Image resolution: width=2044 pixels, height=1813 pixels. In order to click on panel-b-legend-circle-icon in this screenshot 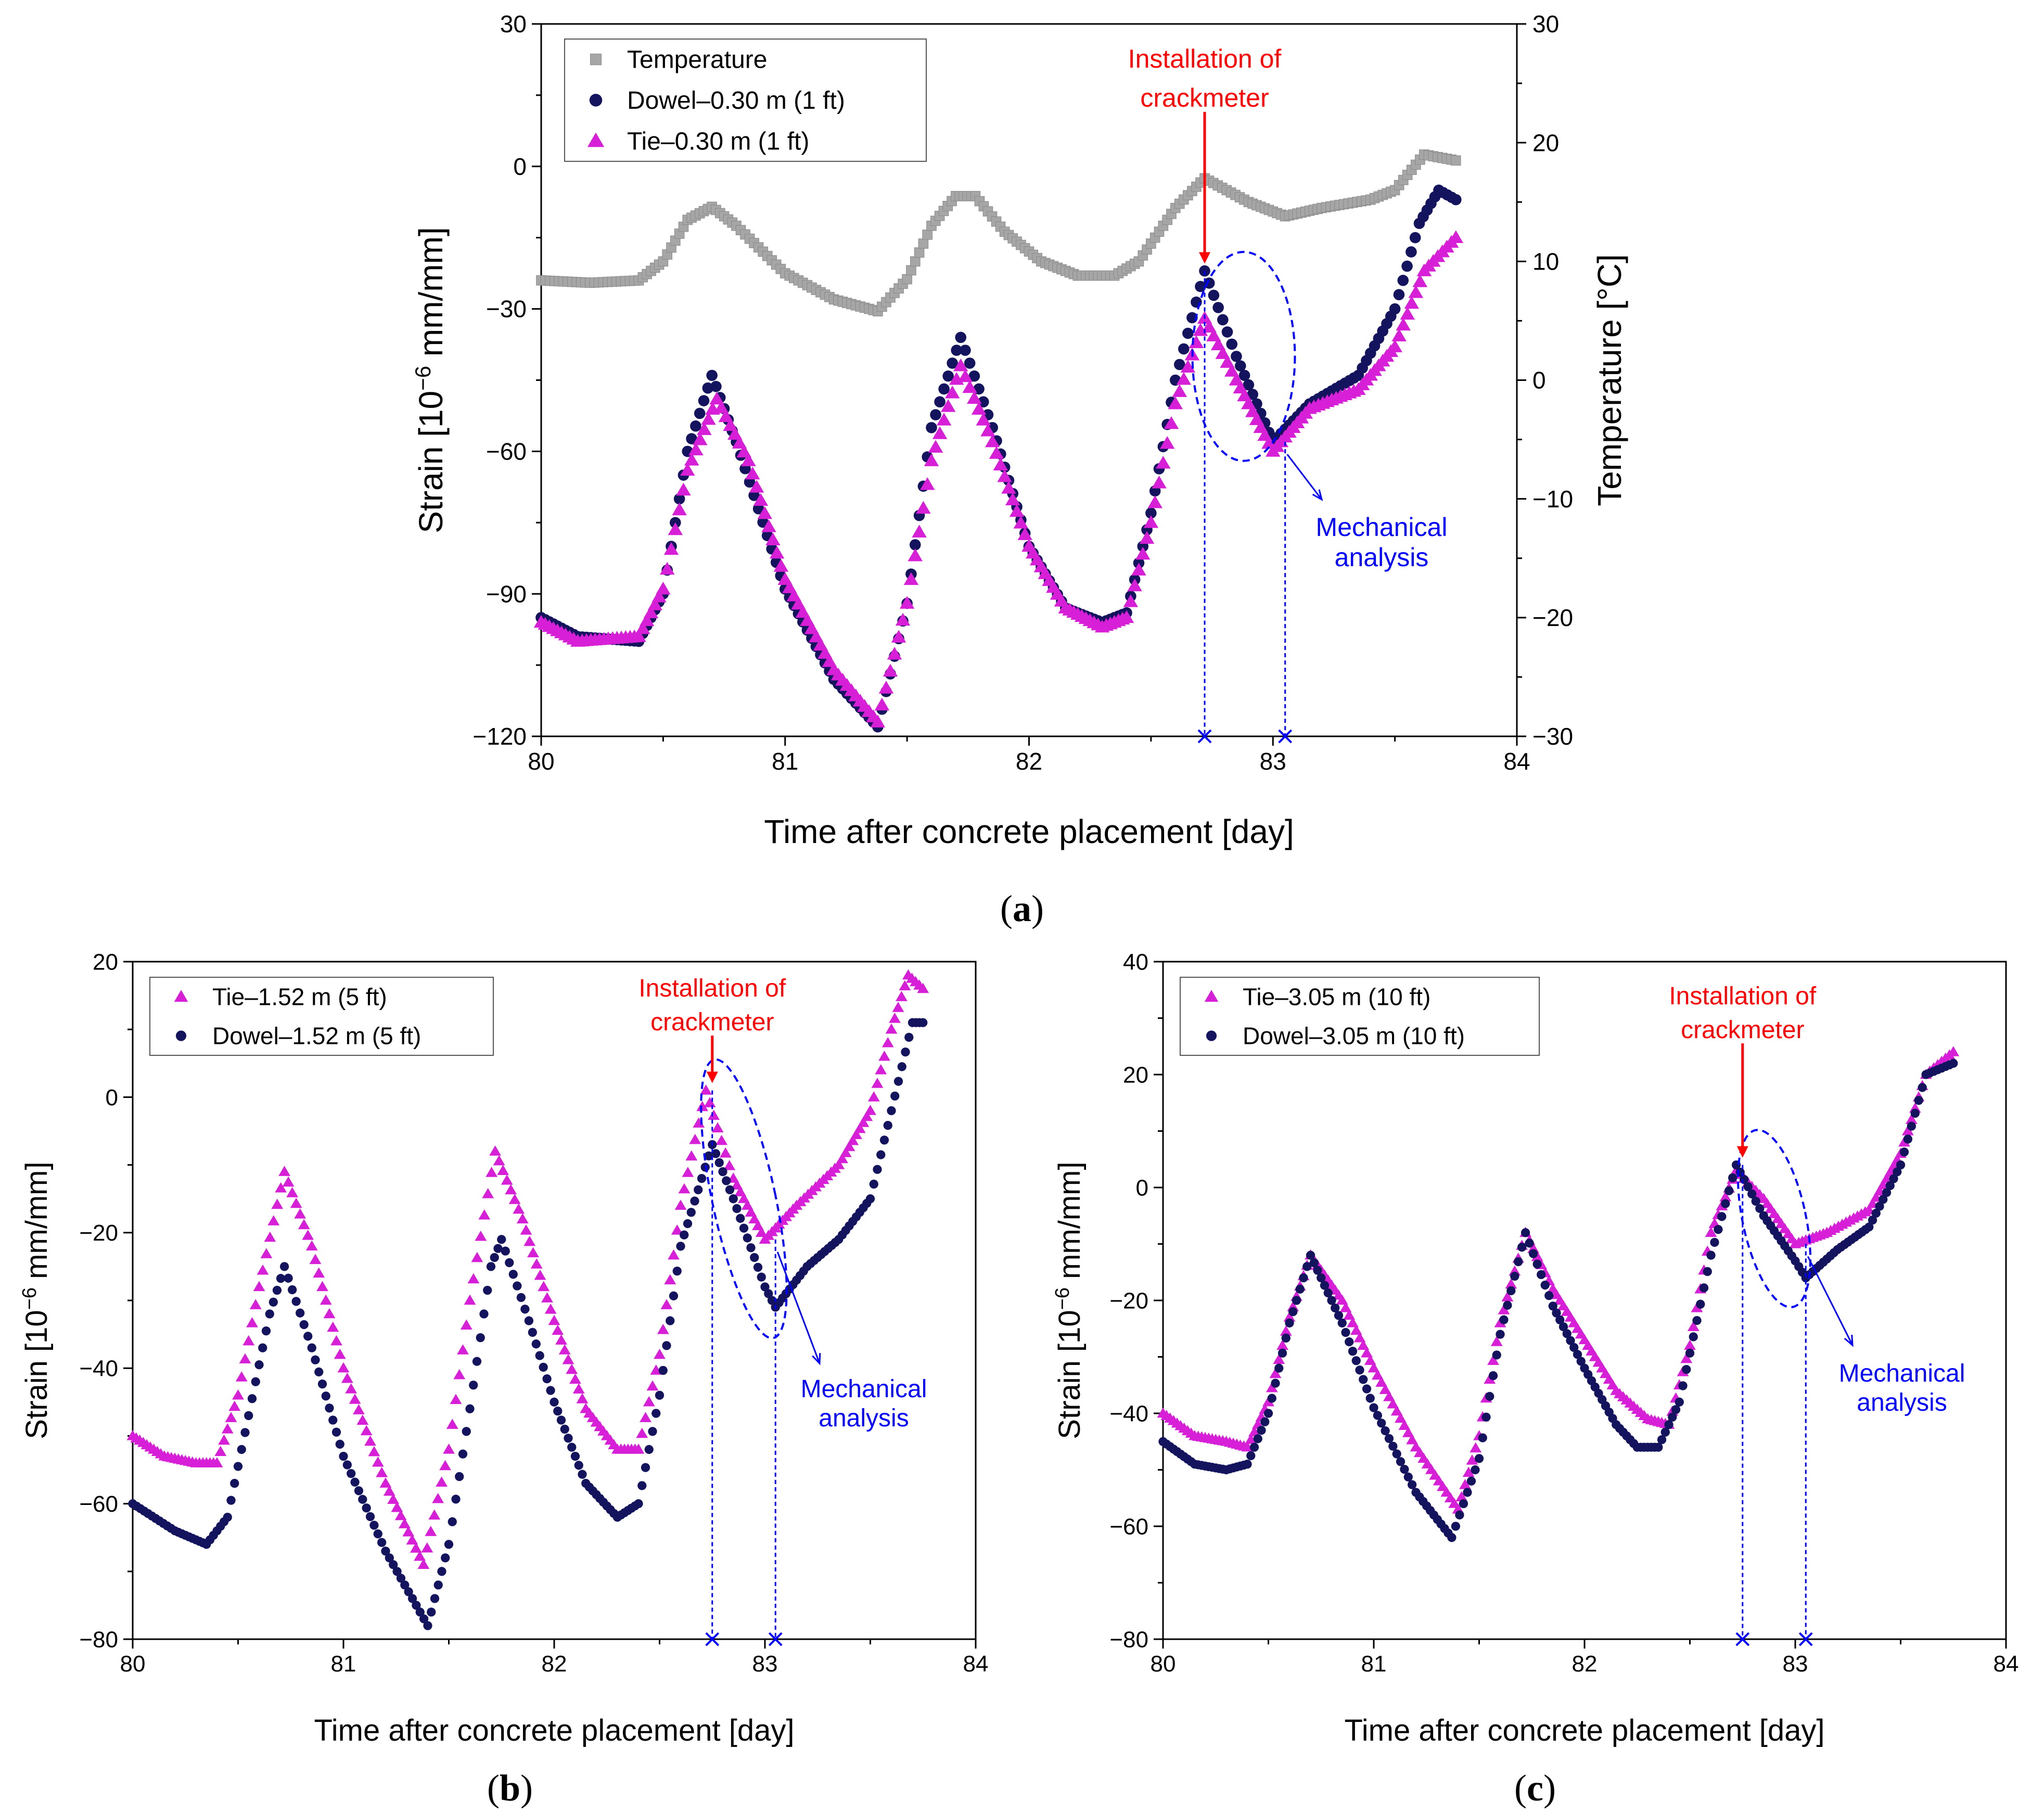, I will do `click(181, 1036)`.